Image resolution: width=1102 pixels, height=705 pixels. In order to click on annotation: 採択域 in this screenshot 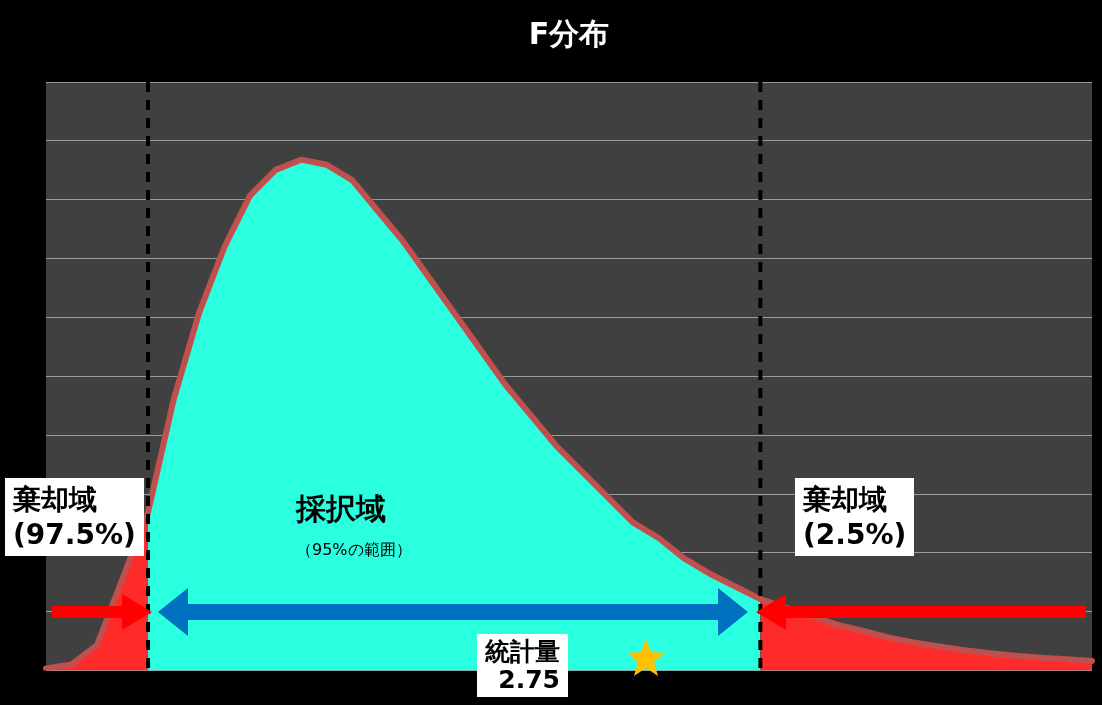, I will do `click(341, 509)`.